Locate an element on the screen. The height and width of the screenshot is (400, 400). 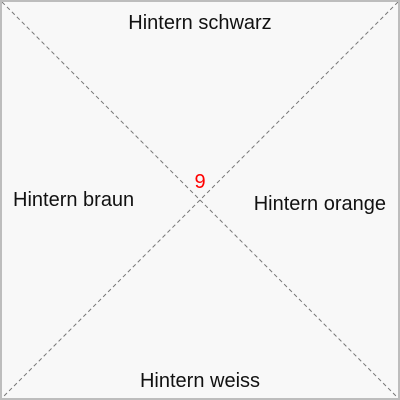
zone-bottom-weiss: Hintern weiss is located at coordinates (200, 381).